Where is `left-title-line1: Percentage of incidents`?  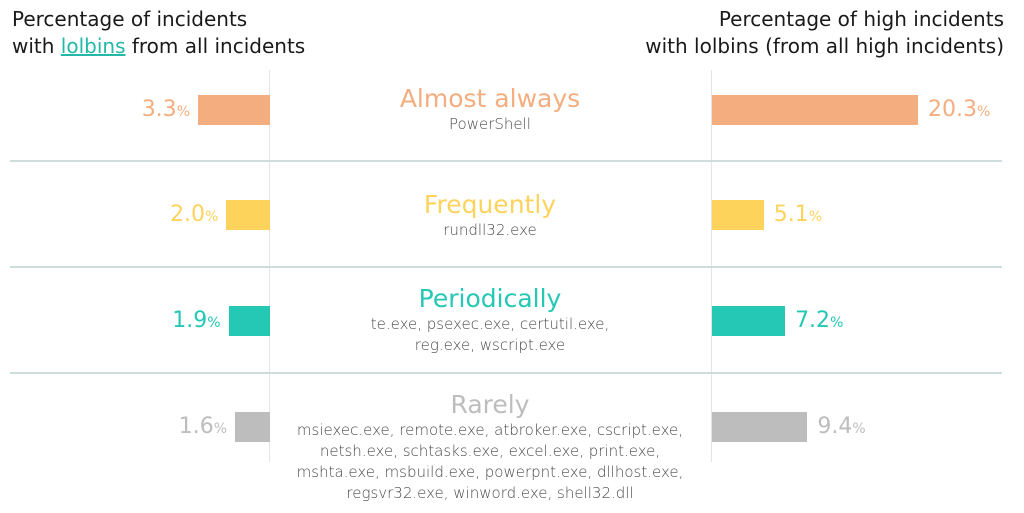 left-title-line1: Percentage of incidents is located at coordinates (130, 19).